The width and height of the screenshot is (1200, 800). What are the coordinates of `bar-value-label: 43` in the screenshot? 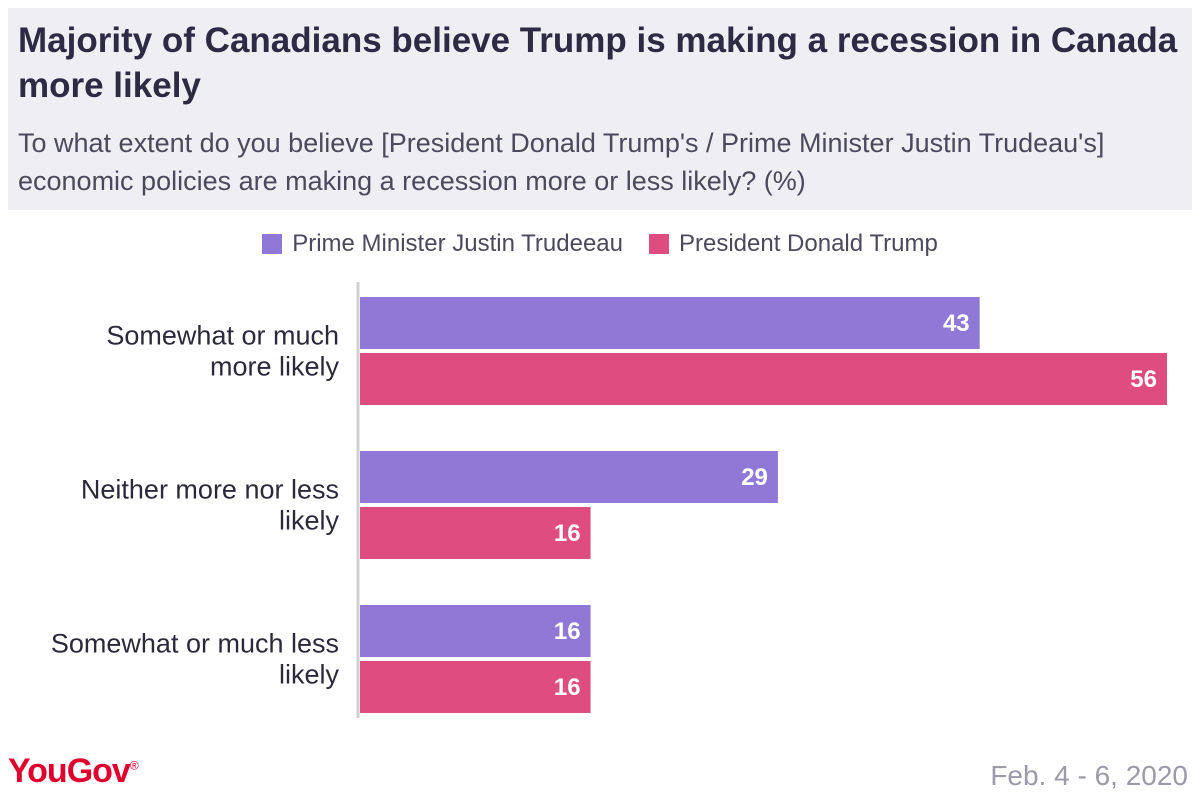 It's located at (956, 323).